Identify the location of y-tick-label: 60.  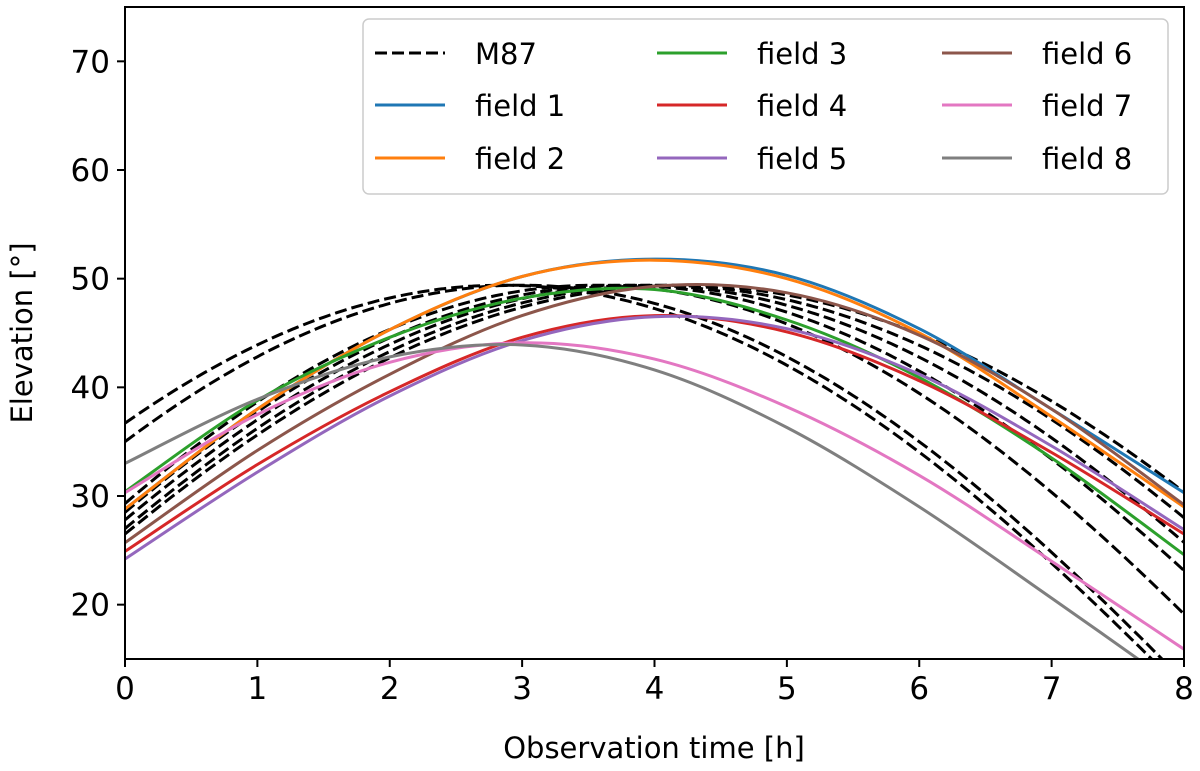
(90, 171).